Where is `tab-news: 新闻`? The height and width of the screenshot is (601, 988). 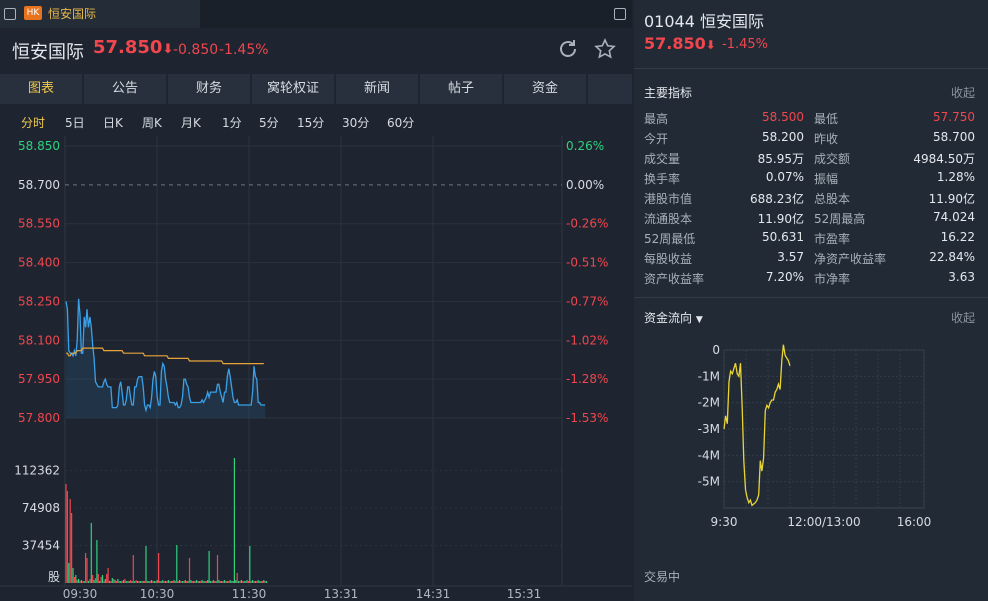
tab-news: 新闻 is located at coordinates (377, 89).